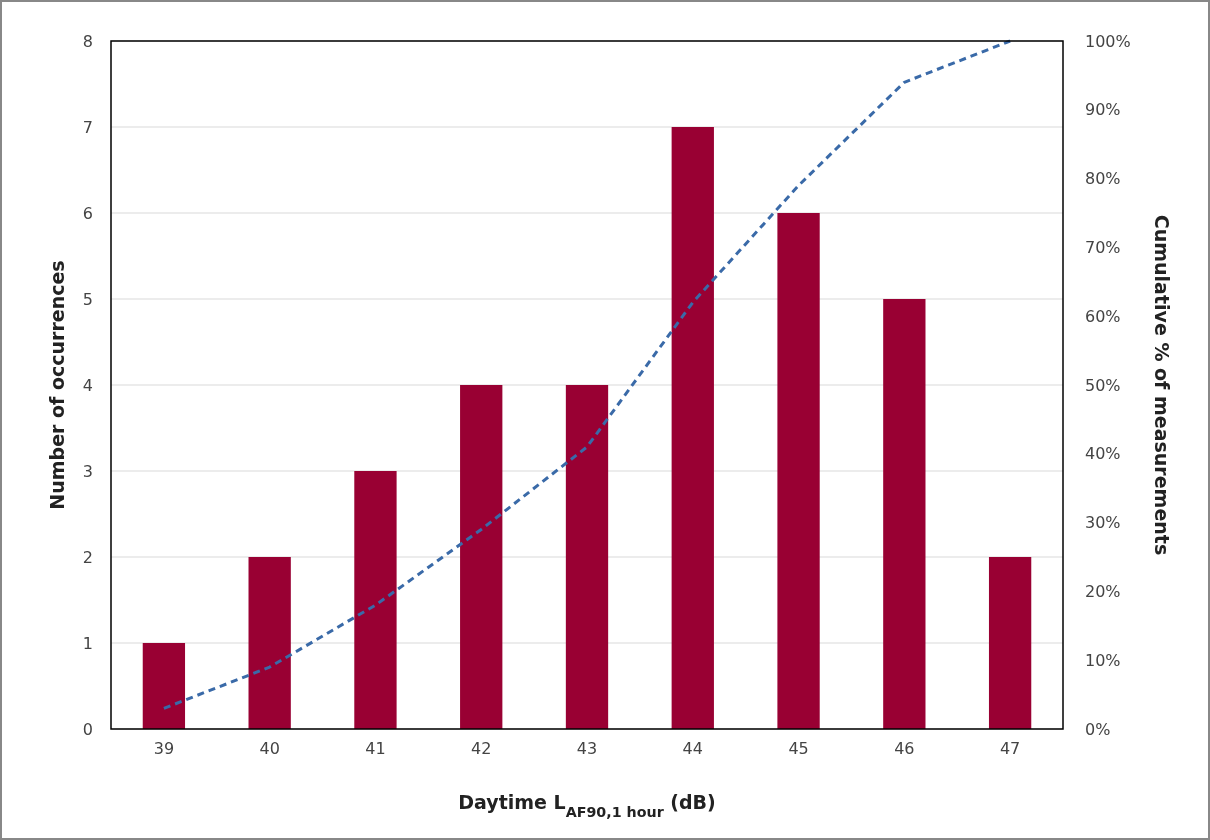 This screenshot has height=840, width=1210. I want to click on y-tick-label: 4, so click(87, 385).